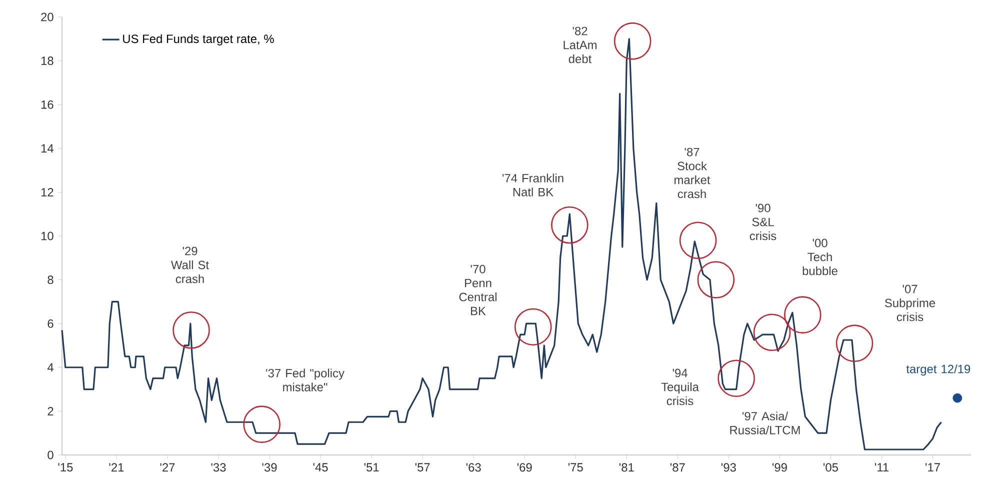 The height and width of the screenshot is (488, 985). What do you see at coordinates (728, 467) in the screenshot?
I see `x-tick-label: '93` at bounding box center [728, 467].